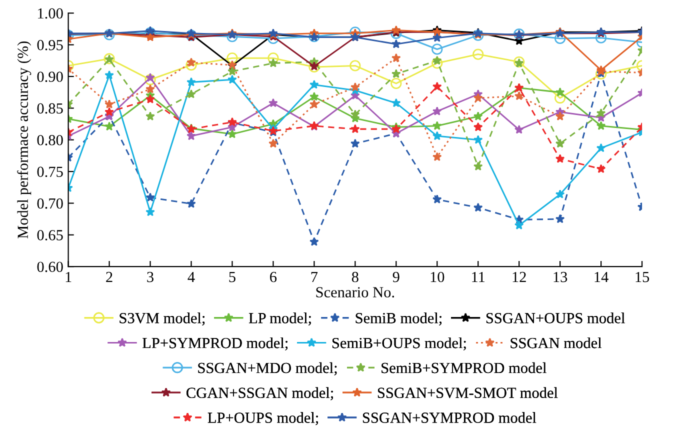 The image size is (683, 437). Describe the element at coordinates (259, 393) in the screenshot. I see `legend-label: CGAN+SSGAN model;` at that location.